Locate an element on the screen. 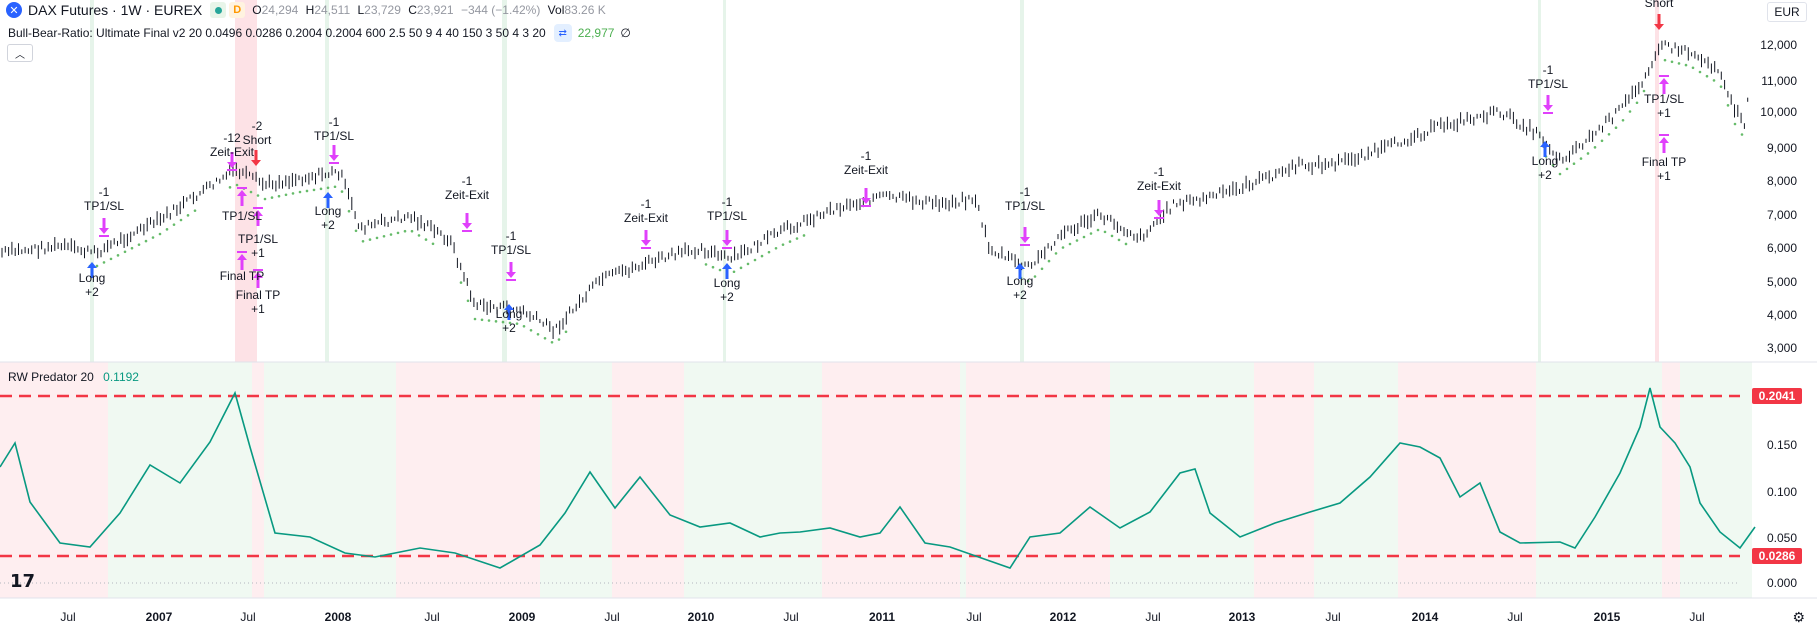 This screenshot has width=1817, height=629. visibility-icon: ⇄ is located at coordinates (562, 33).